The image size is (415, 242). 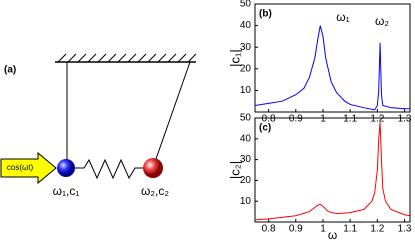 I want to click on annotation: ω₂, so click(x=382, y=21).